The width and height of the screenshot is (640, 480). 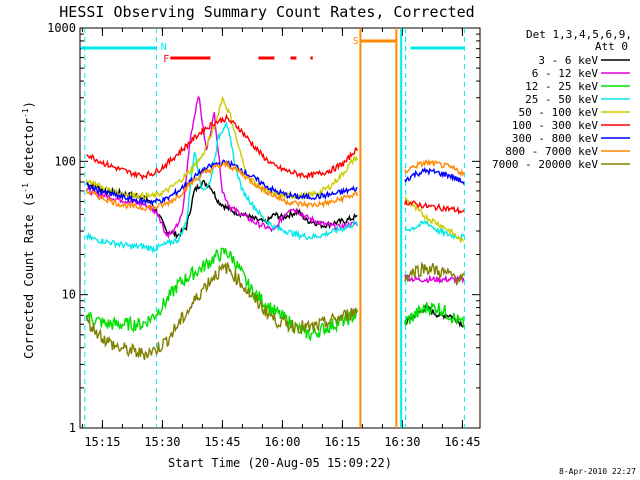 I want to click on legend-entry-label: 800 - 7000 keV, so click(x=551, y=151).